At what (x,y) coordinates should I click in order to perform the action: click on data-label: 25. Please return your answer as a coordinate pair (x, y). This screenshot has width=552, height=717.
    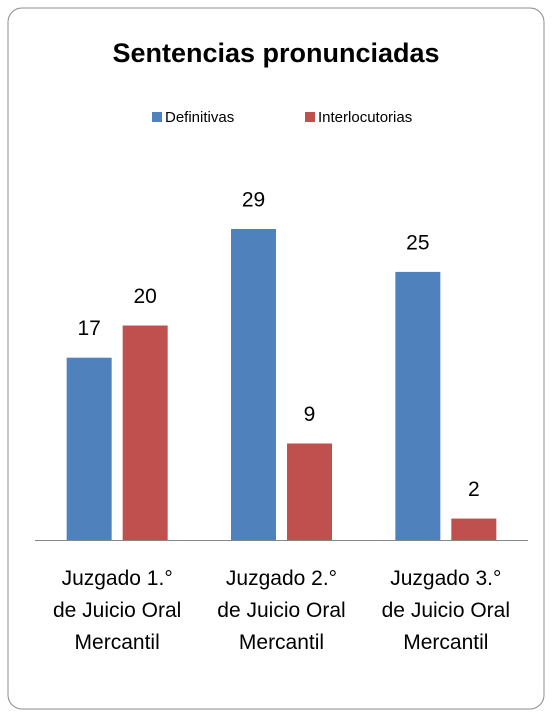
    Looking at the image, I should click on (417, 242).